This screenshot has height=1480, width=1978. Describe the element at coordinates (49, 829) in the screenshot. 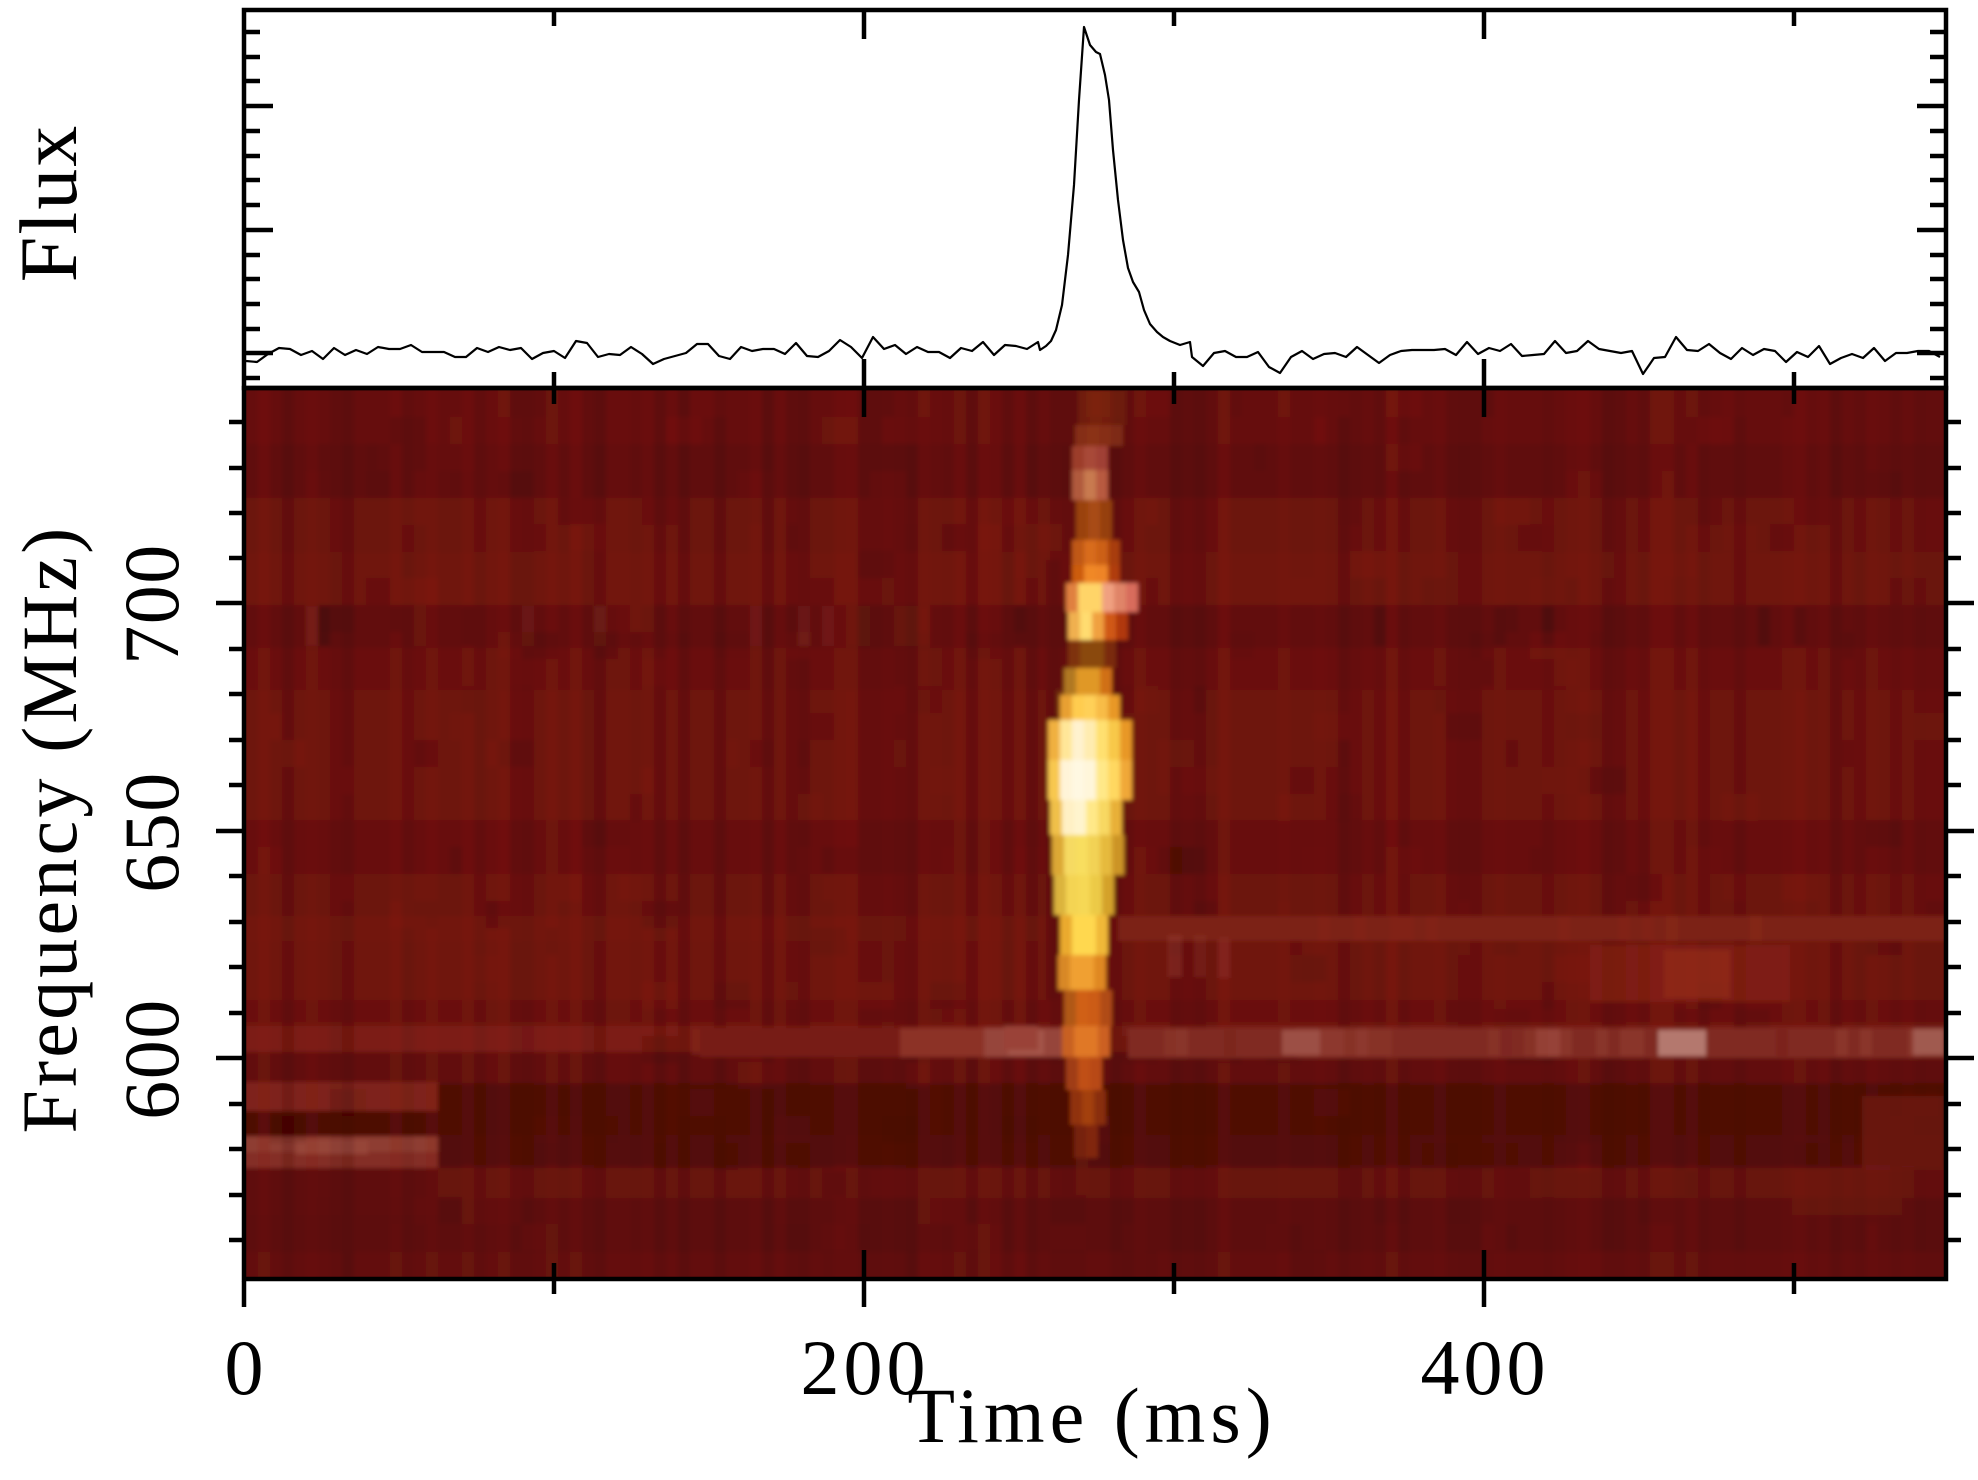

I see `svg-text: Frequency (MHz)` at that location.